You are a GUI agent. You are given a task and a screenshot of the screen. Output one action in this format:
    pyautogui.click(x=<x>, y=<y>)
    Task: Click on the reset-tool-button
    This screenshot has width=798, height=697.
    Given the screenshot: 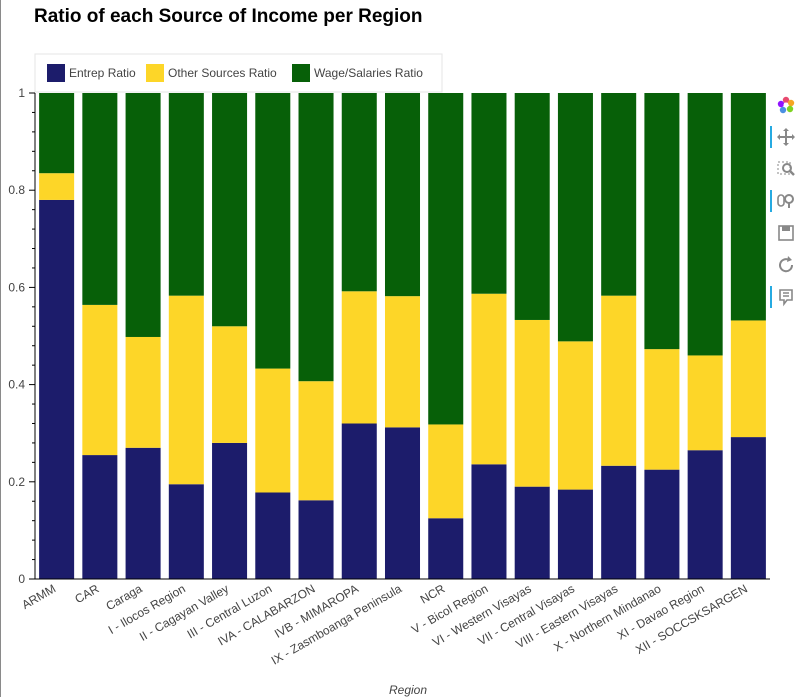 What is the action you would take?
    pyautogui.click(x=783, y=265)
    